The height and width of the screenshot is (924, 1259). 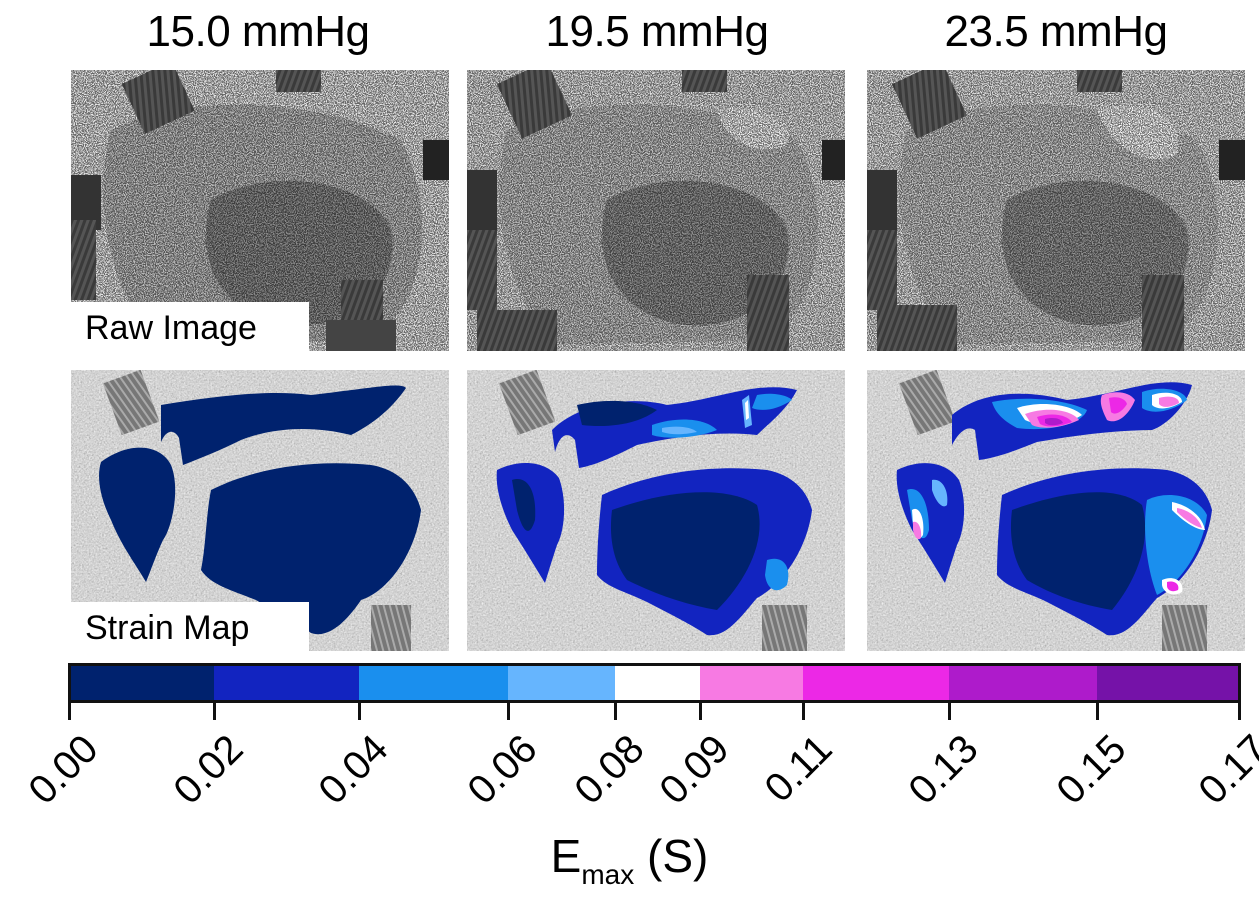 I want to click on colorbar-tick-label: 0.04, so click(x=353, y=769).